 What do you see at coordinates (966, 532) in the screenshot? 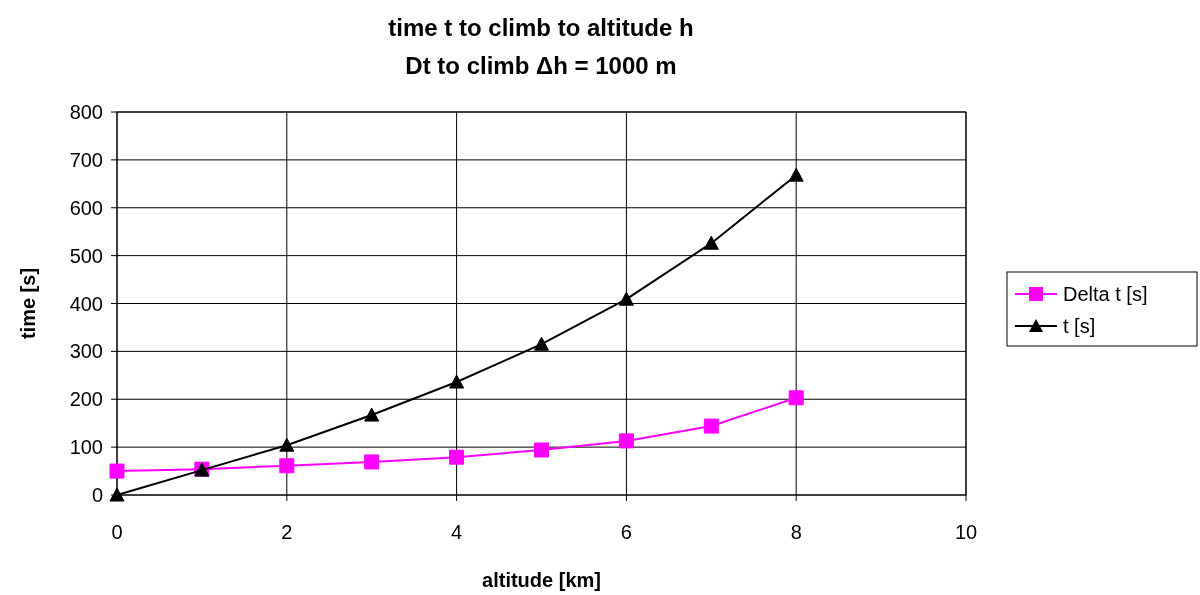
I see `x-tick-label: 10` at bounding box center [966, 532].